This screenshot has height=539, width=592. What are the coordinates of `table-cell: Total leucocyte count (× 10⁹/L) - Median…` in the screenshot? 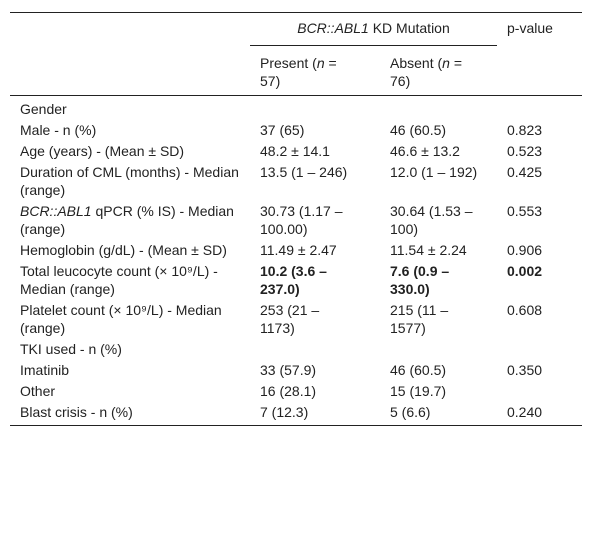 It's located at (130, 279).